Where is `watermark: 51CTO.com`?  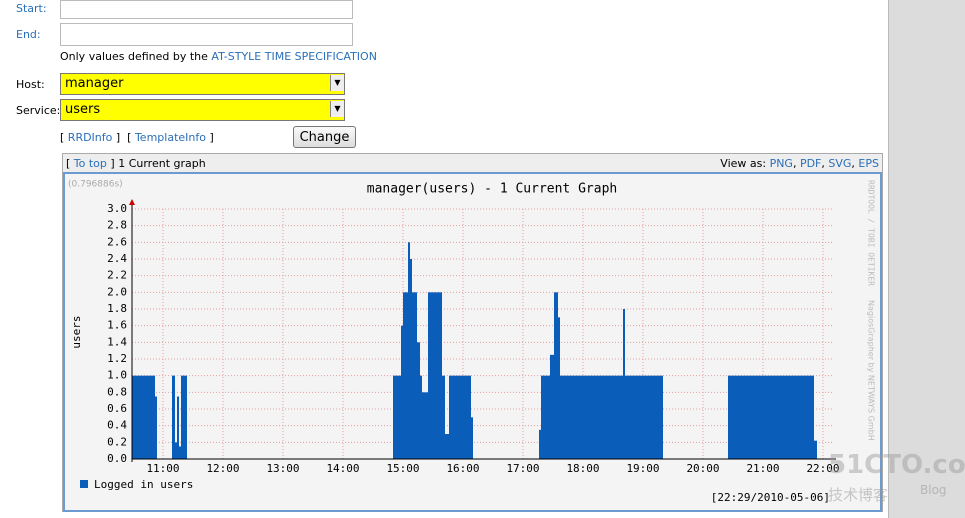
watermark: 51CTO.com is located at coordinates (896, 465).